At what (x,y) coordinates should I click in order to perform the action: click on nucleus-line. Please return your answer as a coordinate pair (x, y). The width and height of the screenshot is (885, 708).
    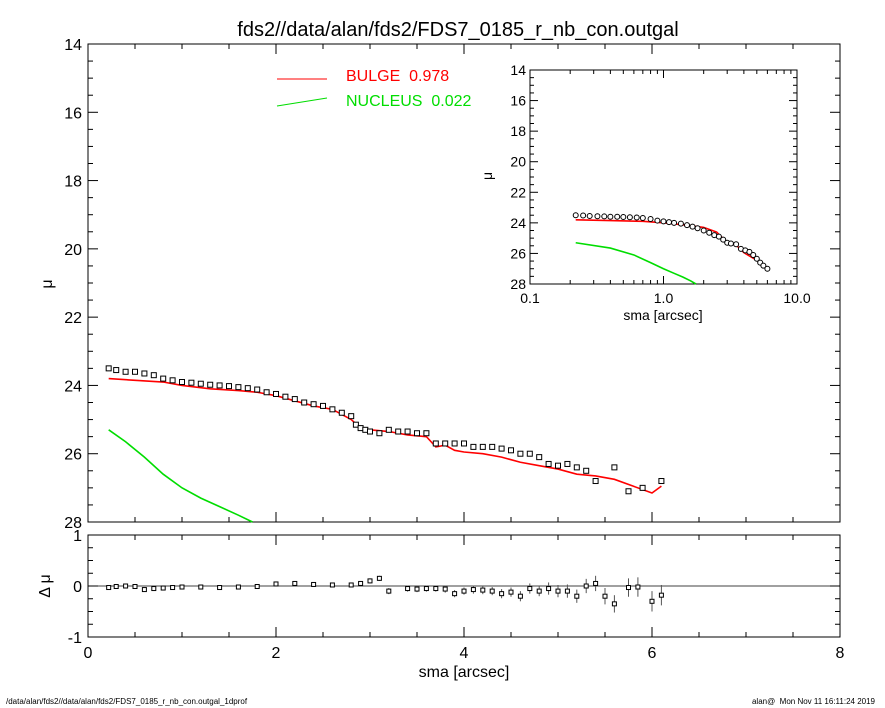
    Looking at the image, I should click on (180, 476).